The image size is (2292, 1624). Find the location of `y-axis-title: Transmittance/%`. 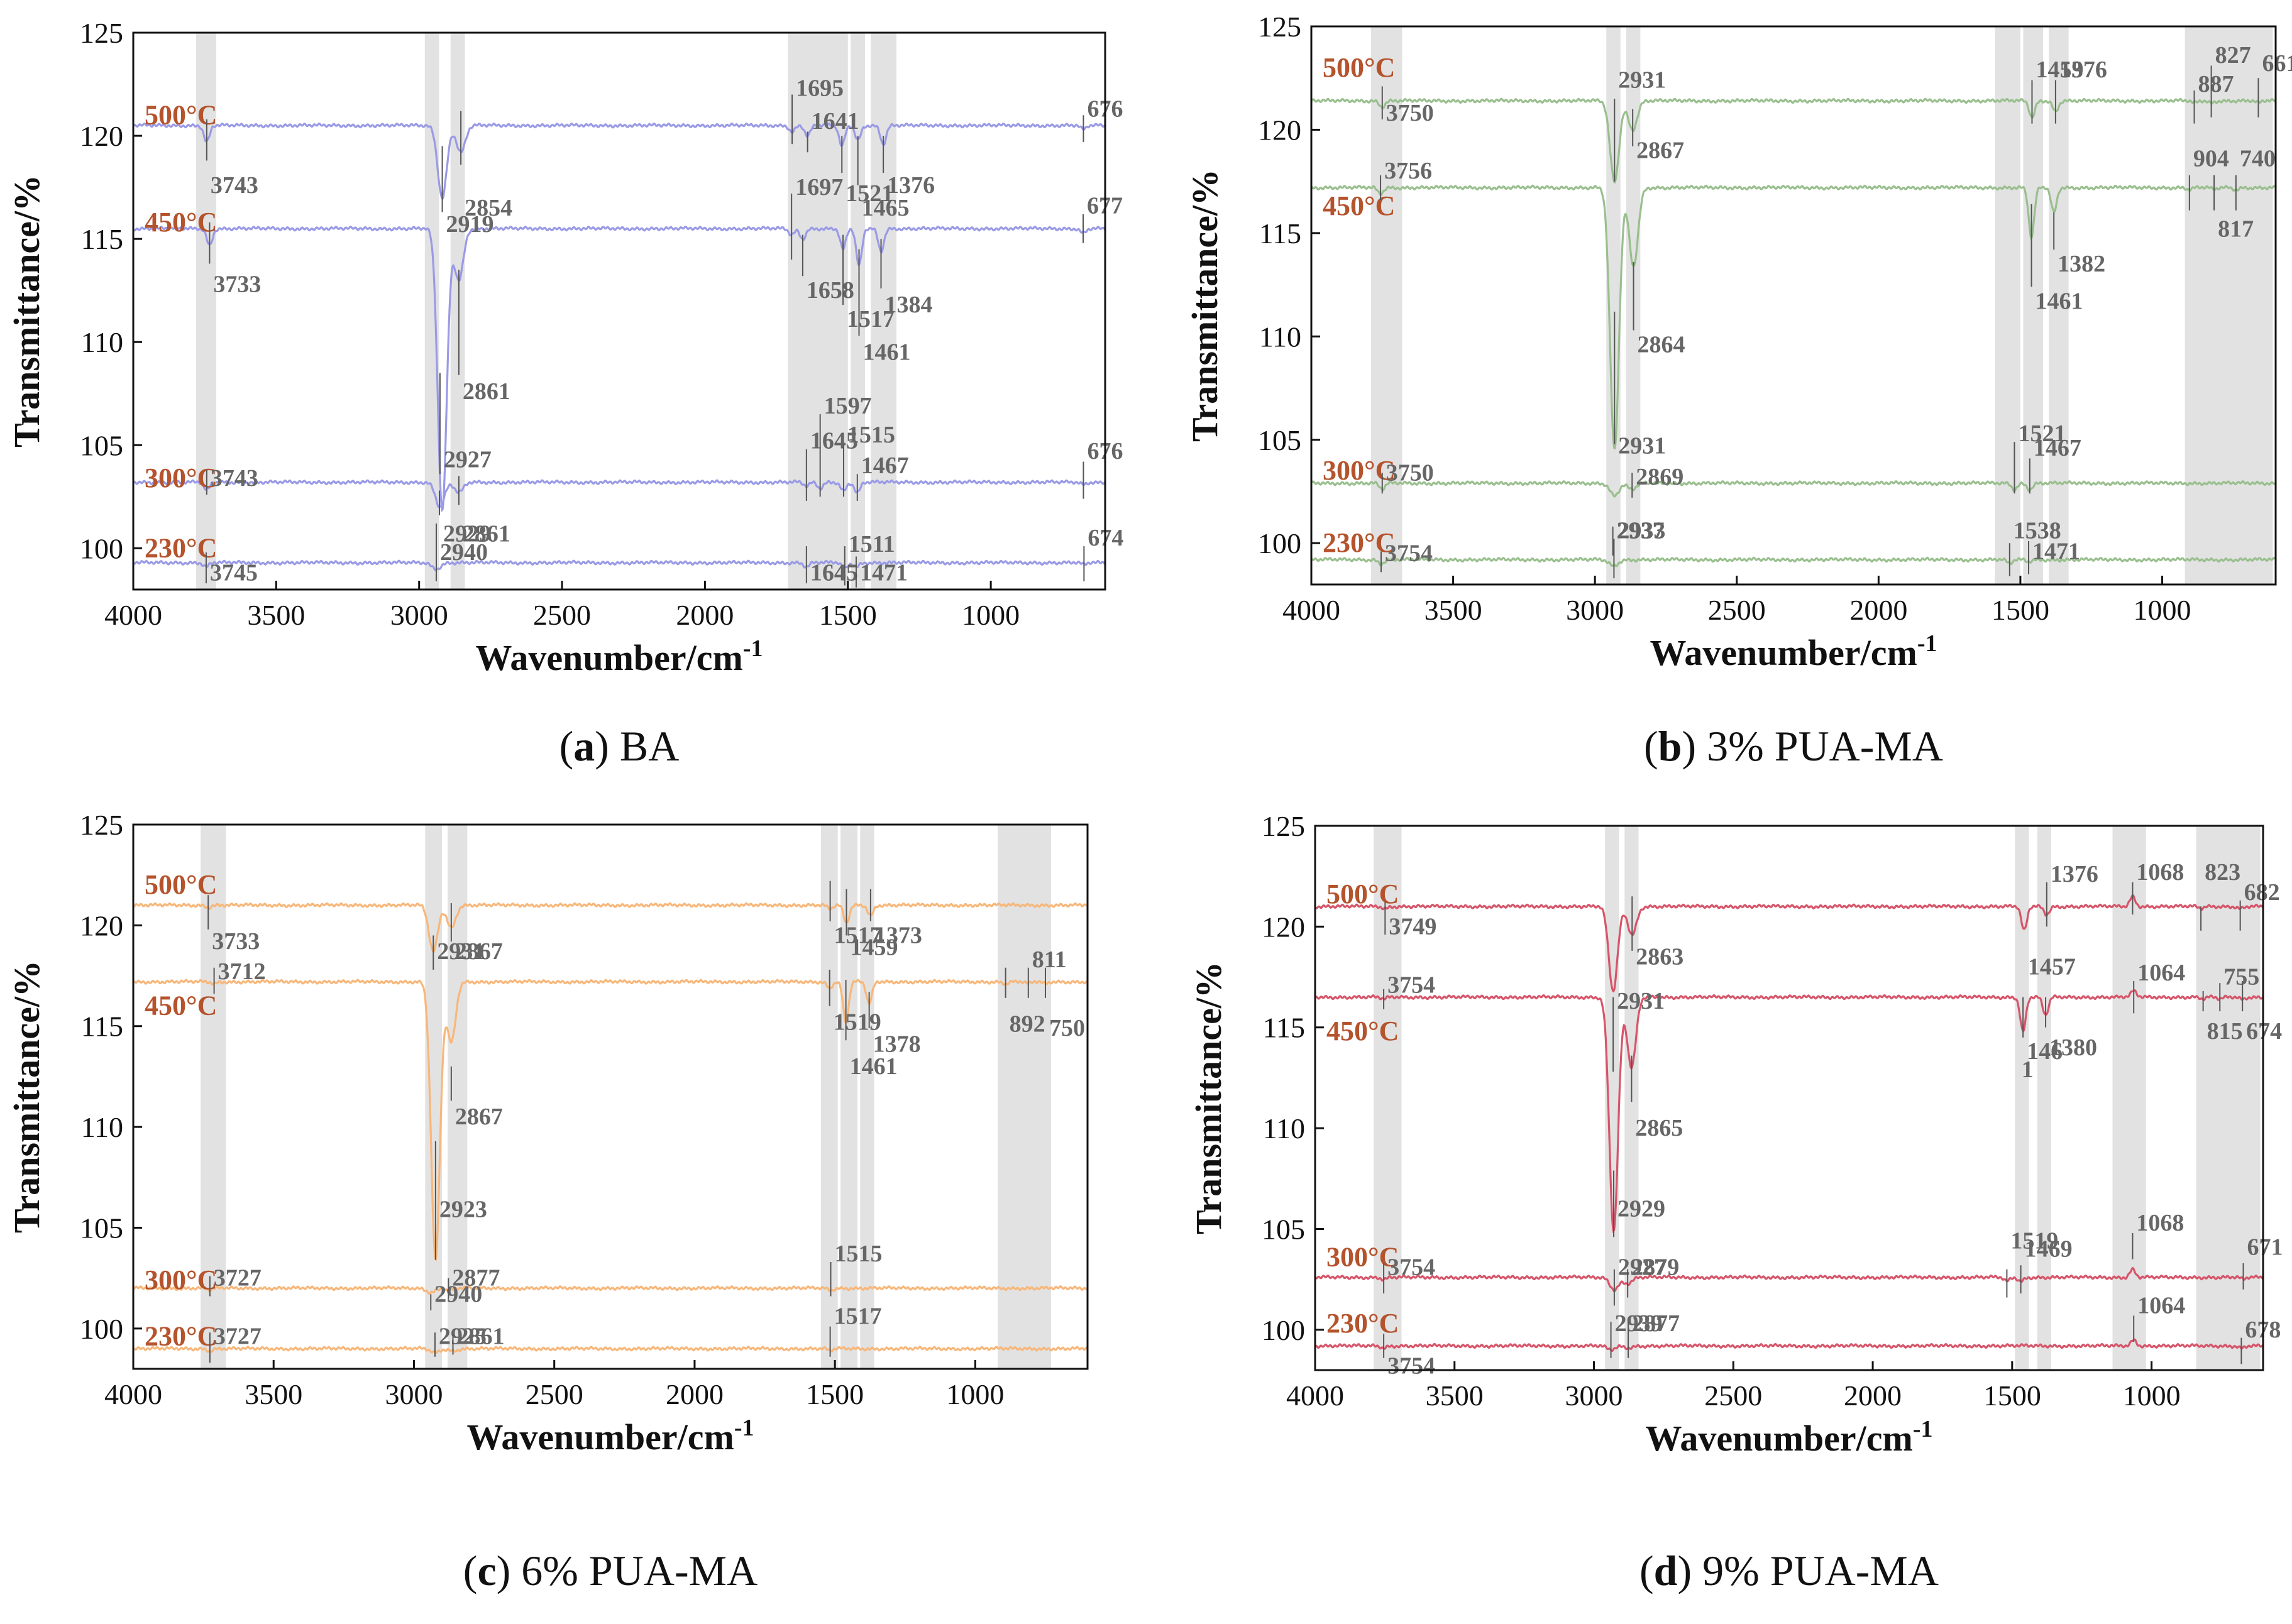

y-axis-title: Transmittance/% is located at coordinates (1204, 305).